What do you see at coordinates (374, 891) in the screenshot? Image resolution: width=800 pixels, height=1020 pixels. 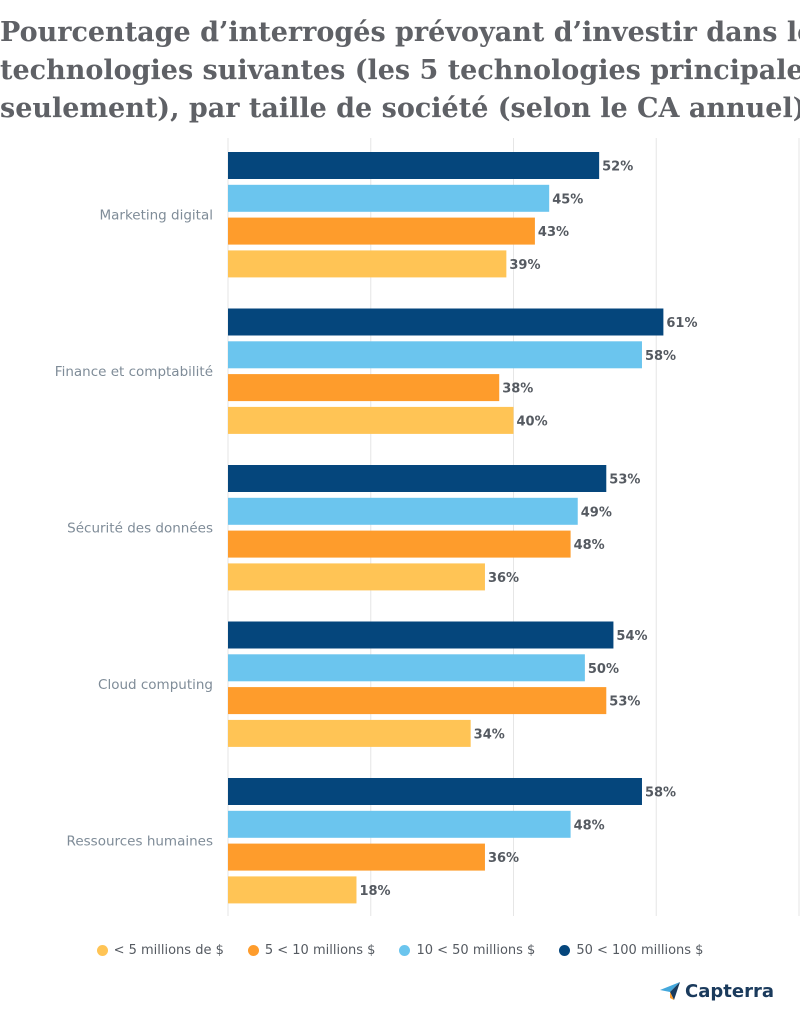 I see `data-label: 18%` at bounding box center [374, 891].